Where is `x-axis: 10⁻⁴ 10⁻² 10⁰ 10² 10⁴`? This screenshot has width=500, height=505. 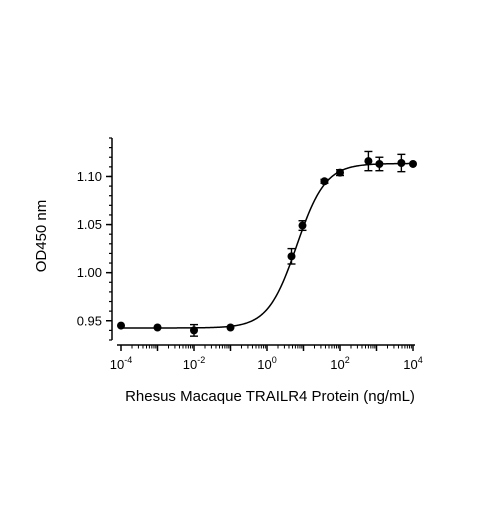 x-axis: 10⁻⁴ 10⁻² 10⁰ 10² 10⁴ is located at coordinates (266, 358).